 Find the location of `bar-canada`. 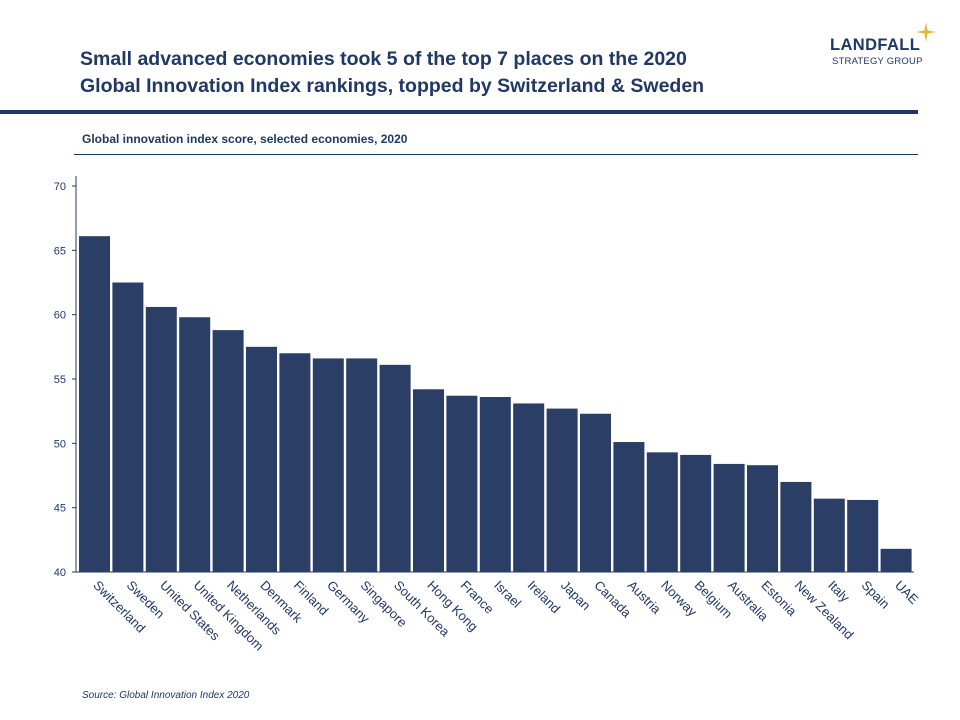

bar-canada is located at coordinates (595, 492).